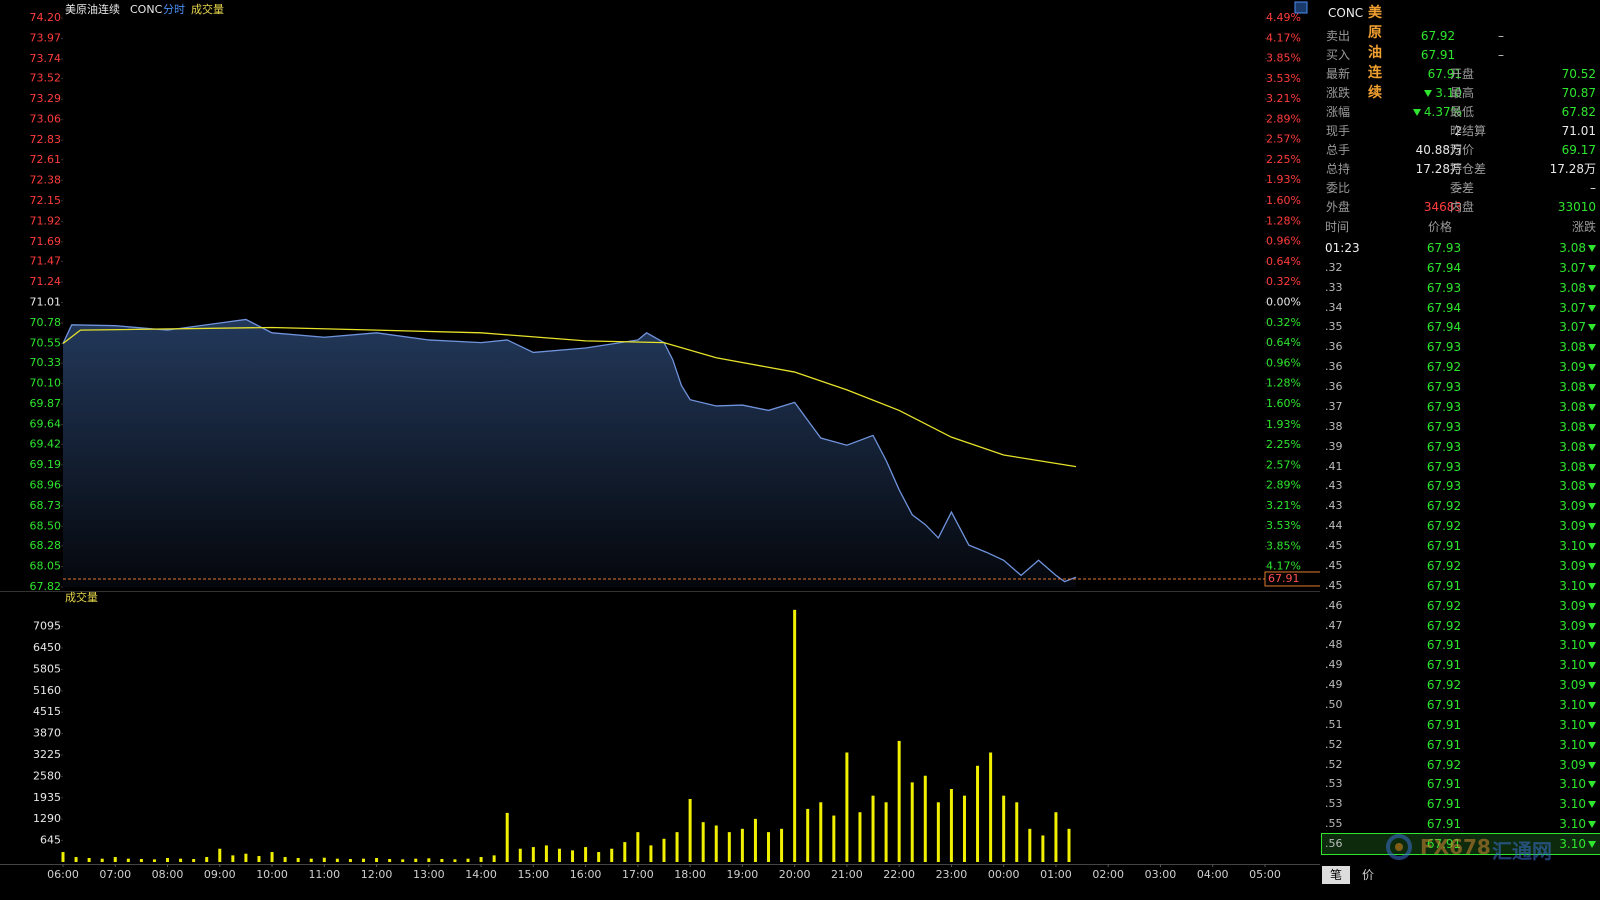 Image resolution: width=1600 pixels, height=900 pixels. Describe the element at coordinates (1336, 875) in the screenshot. I see `tab: 笔` at that location.